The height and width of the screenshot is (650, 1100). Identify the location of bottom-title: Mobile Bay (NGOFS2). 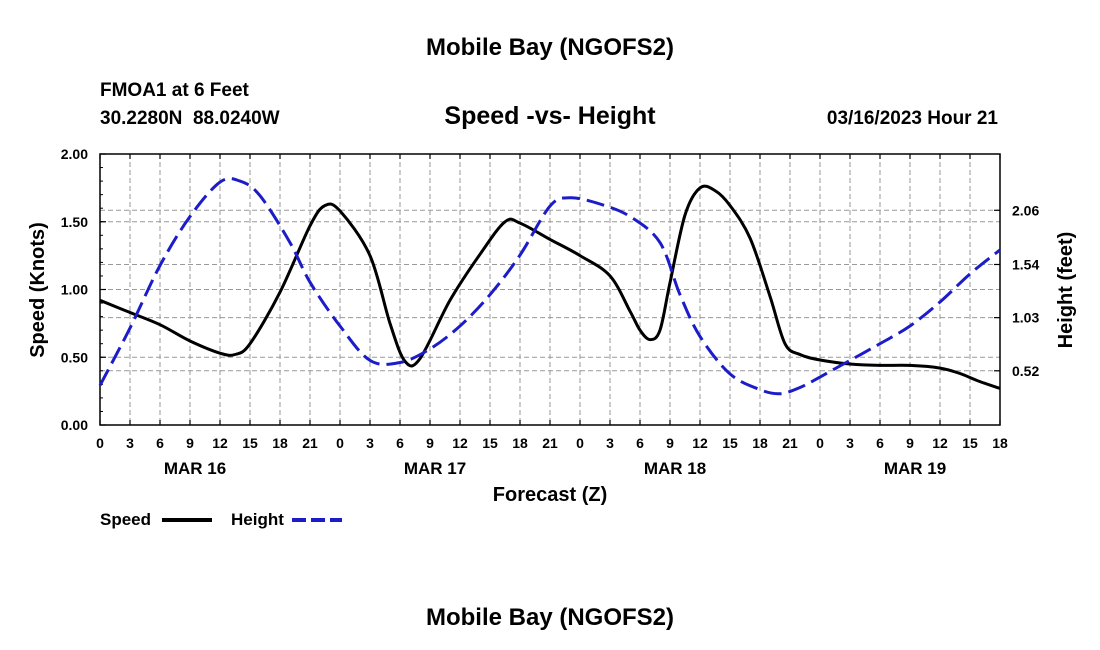
(550, 617).